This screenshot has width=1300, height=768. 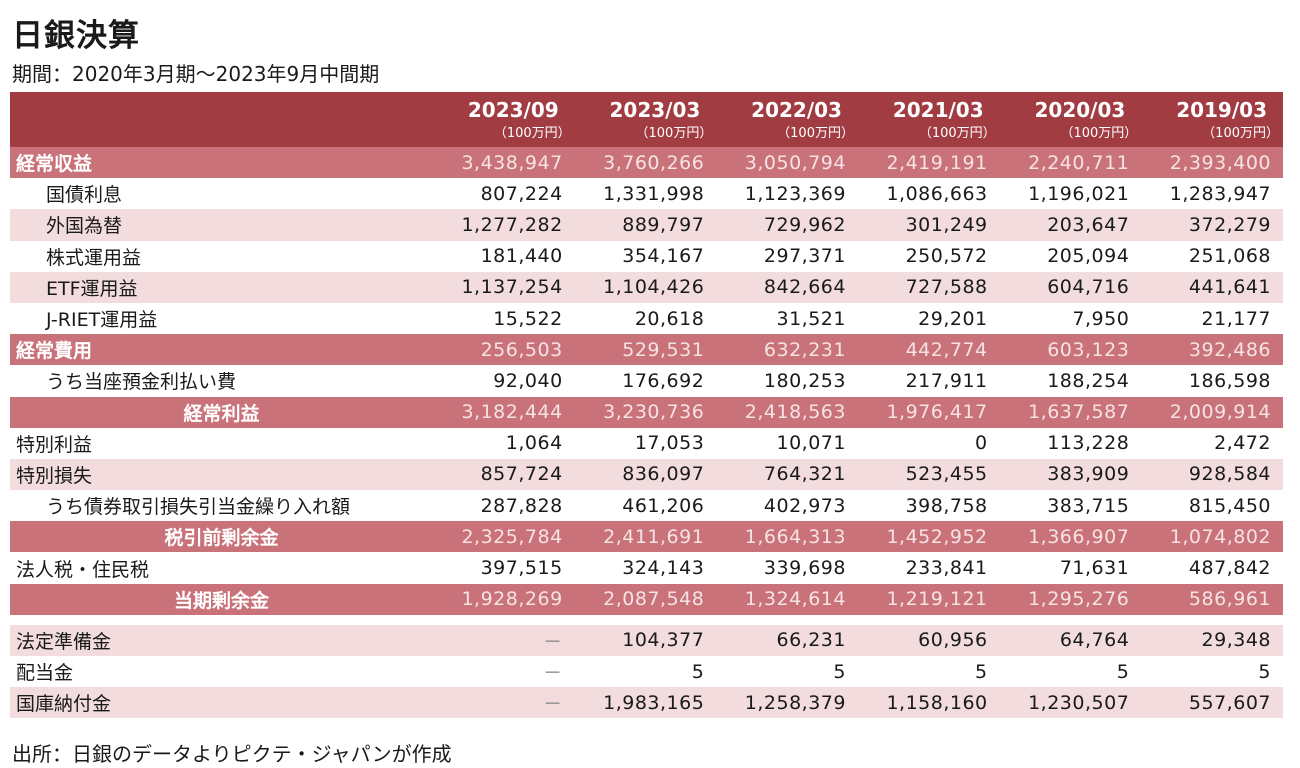 What do you see at coordinates (787, 163) in the screenshot?
I see `cell-value: 3,050,794` at bounding box center [787, 163].